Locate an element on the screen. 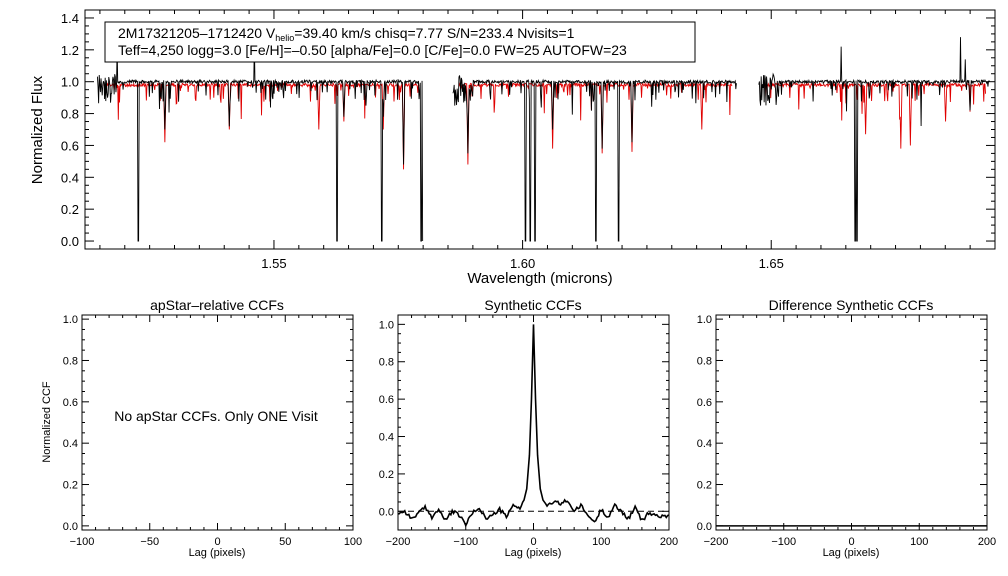  ccf-xtick-label: 50 is located at coordinates (285, 542).